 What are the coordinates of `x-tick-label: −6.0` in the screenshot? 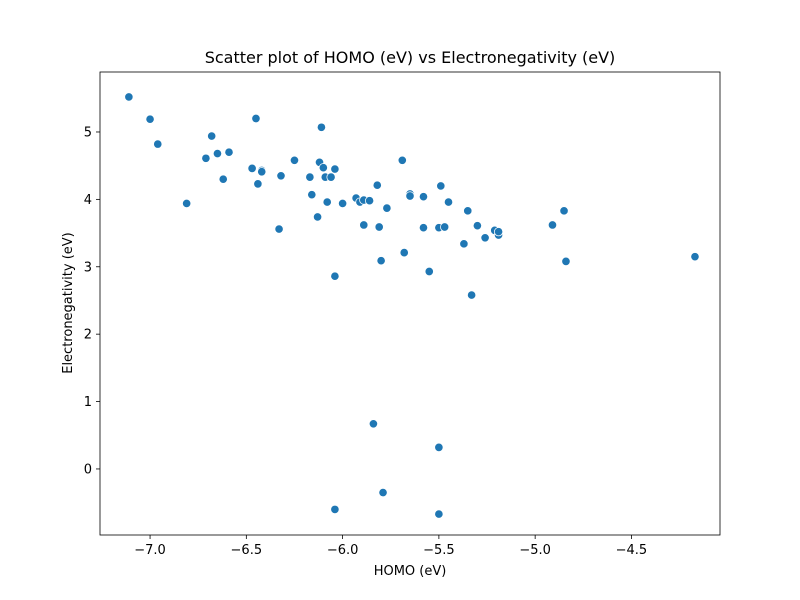 It's located at (343, 550).